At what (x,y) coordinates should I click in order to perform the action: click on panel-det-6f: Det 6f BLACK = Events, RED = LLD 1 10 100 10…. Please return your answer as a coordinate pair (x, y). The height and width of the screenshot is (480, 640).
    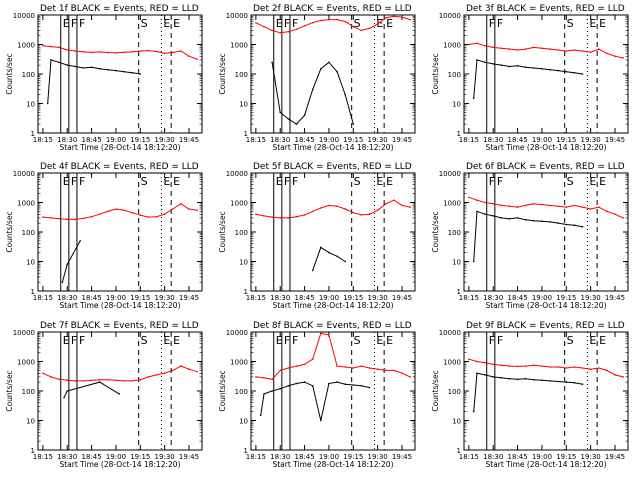
    Looking at the image, I should click on (530, 236).